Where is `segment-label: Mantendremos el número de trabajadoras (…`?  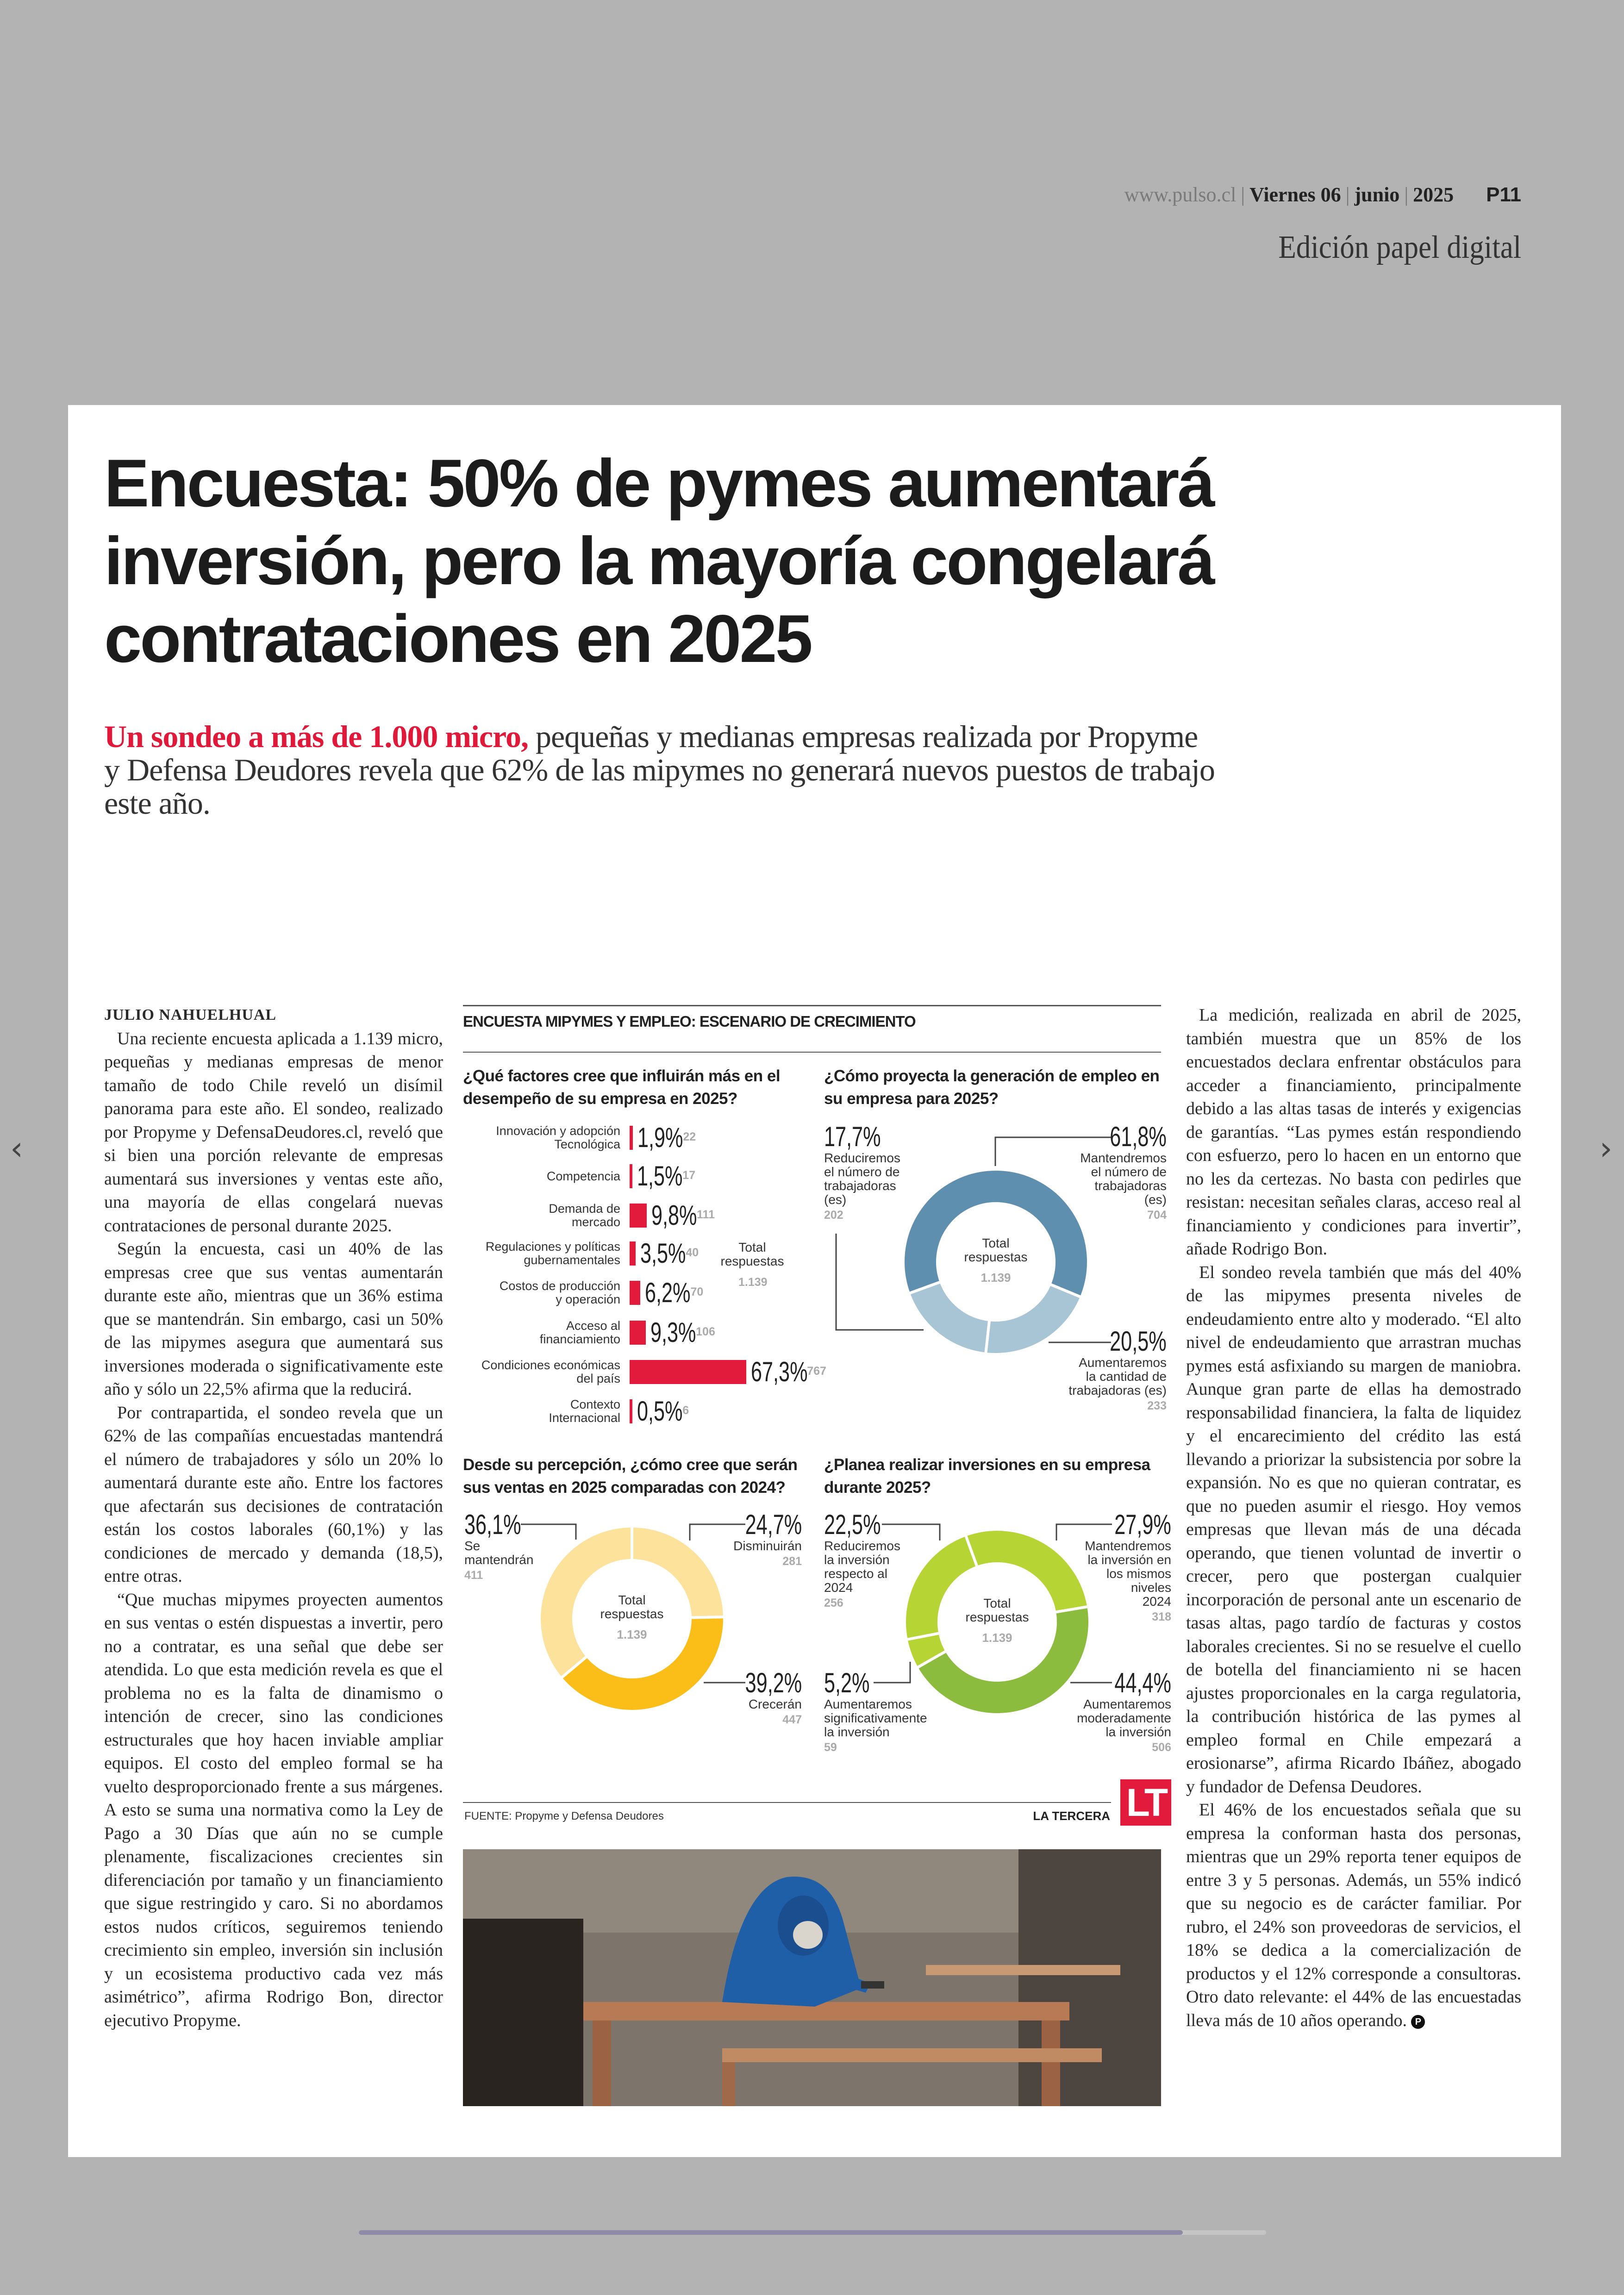
segment-label: Mantendremos el número de trabajadoras (… is located at coordinates (1123, 1179).